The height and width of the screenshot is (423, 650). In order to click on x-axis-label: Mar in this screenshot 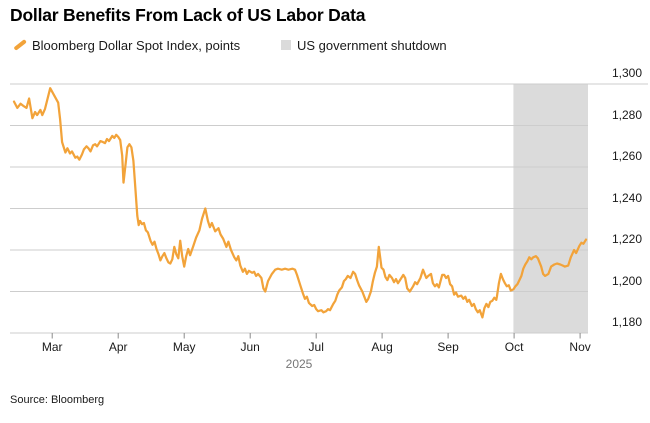, I will do `click(52, 347)`.